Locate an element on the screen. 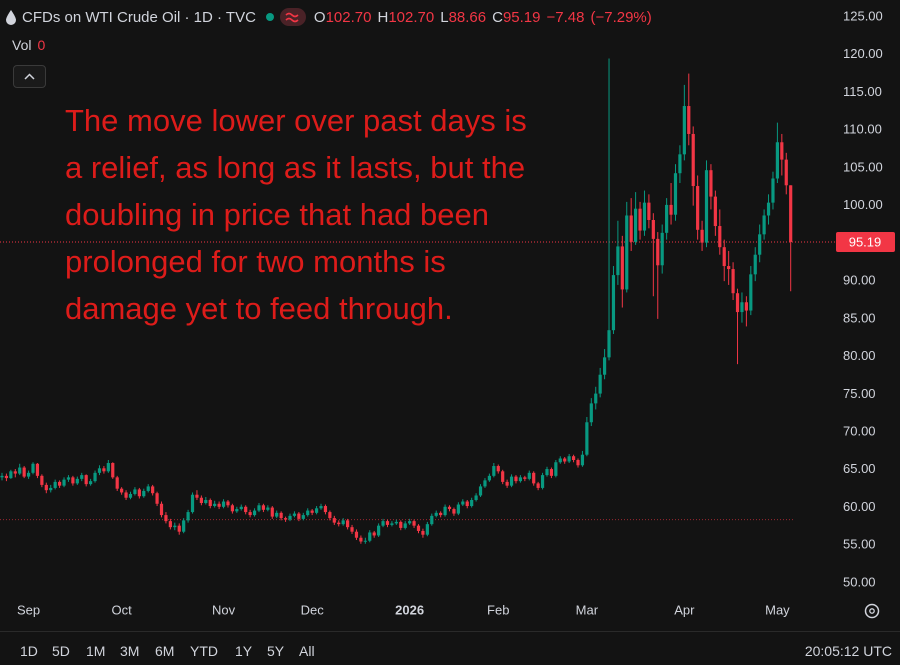  ohlc-key: L is located at coordinates (444, 17).